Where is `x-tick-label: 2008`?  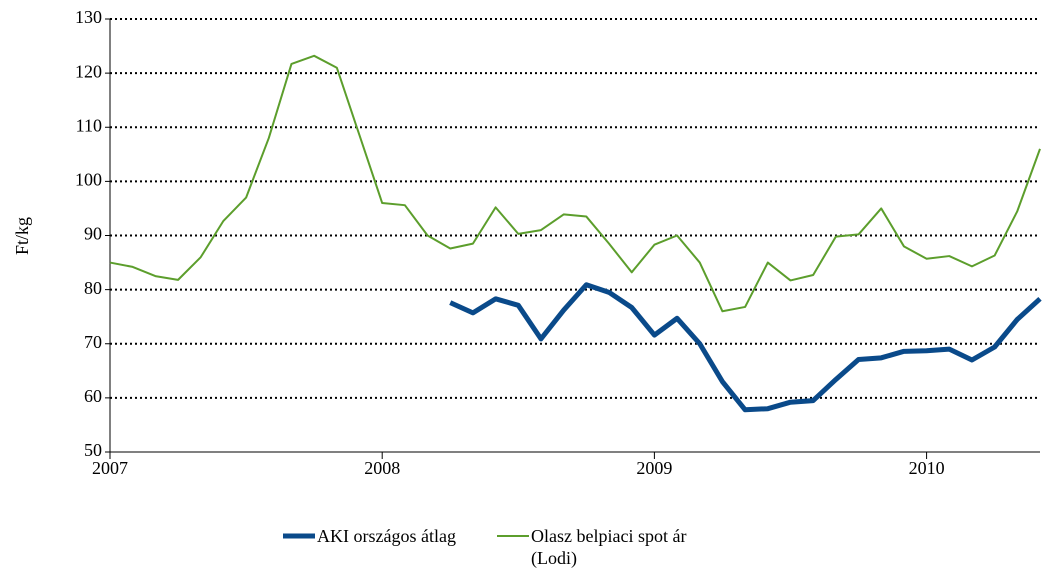
x-tick-label: 2008 is located at coordinates (382, 468).